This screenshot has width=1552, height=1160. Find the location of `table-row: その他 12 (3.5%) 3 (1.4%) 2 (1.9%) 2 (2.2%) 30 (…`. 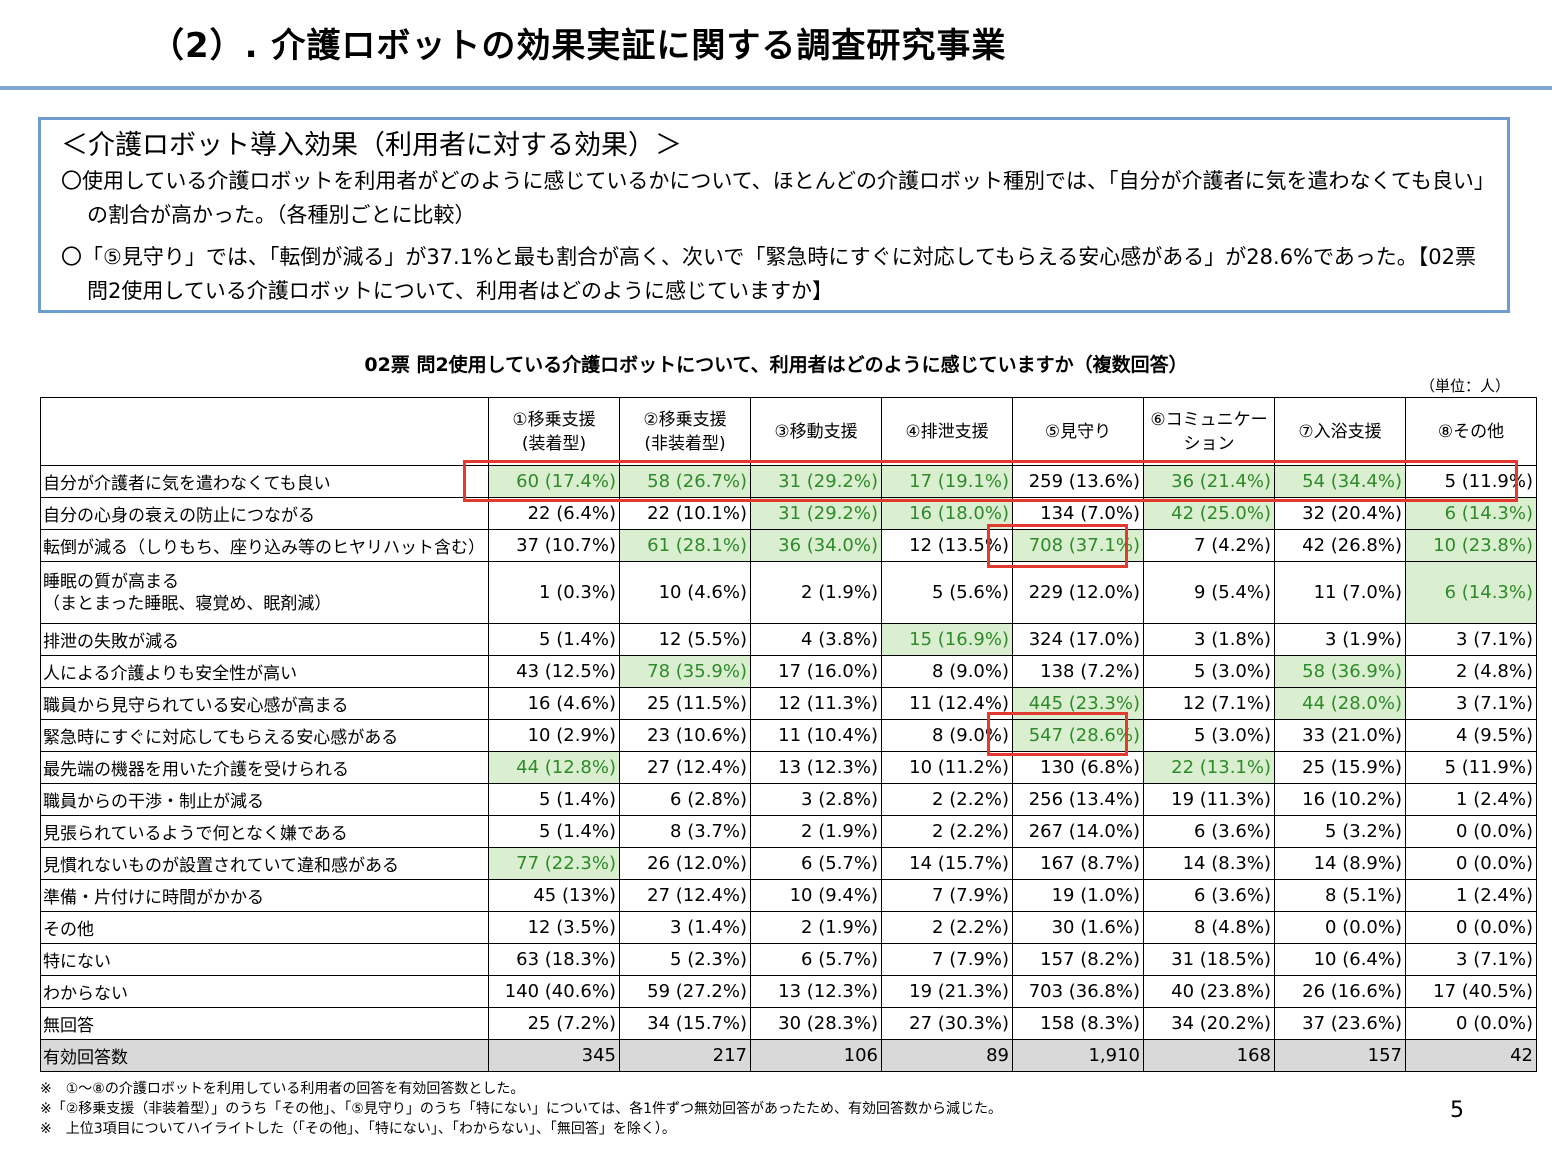

table-row: その他 12 (3.5%) 3 (1.4%) 2 (1.9%) 2 (2.2%) 30 (… is located at coordinates (788, 927).